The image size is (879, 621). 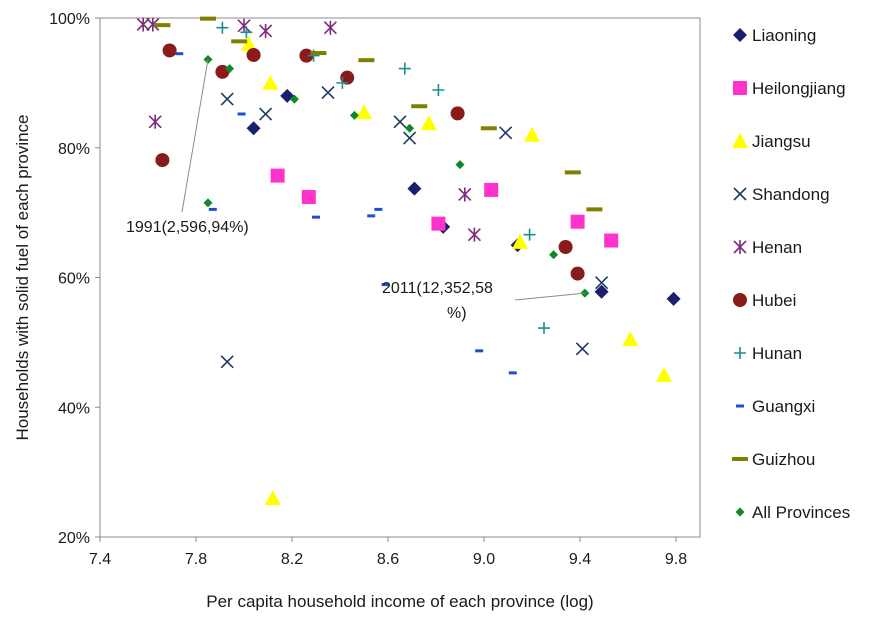 What do you see at coordinates (740, 459) in the screenshot?
I see `legend-marker-guizhou` at bounding box center [740, 459].